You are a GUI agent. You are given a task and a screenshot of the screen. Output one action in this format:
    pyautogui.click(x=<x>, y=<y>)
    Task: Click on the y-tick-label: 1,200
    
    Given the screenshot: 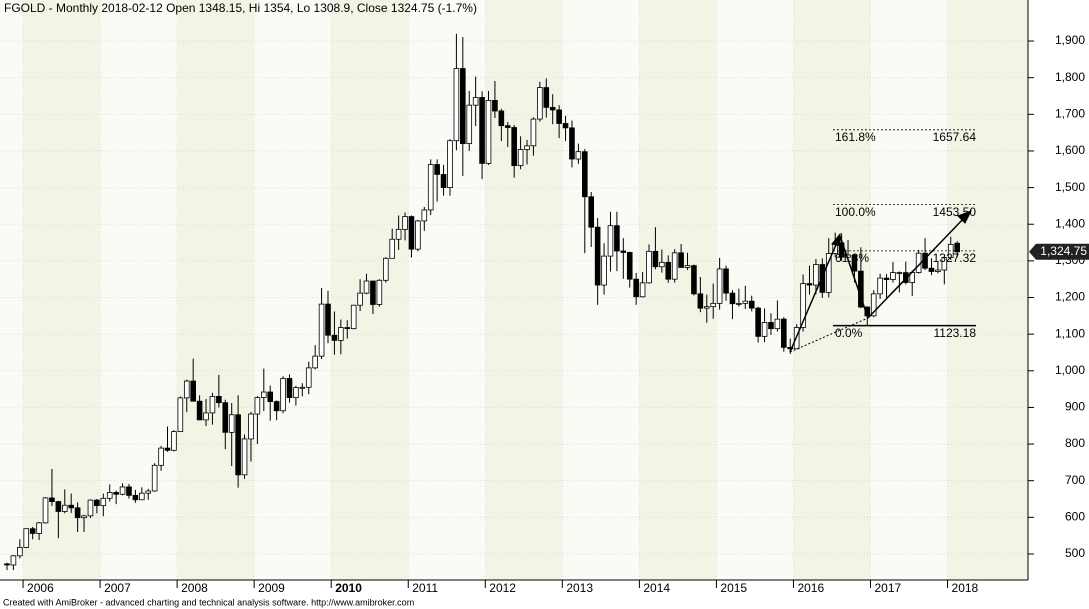 What is the action you would take?
    pyautogui.click(x=1070, y=297)
    